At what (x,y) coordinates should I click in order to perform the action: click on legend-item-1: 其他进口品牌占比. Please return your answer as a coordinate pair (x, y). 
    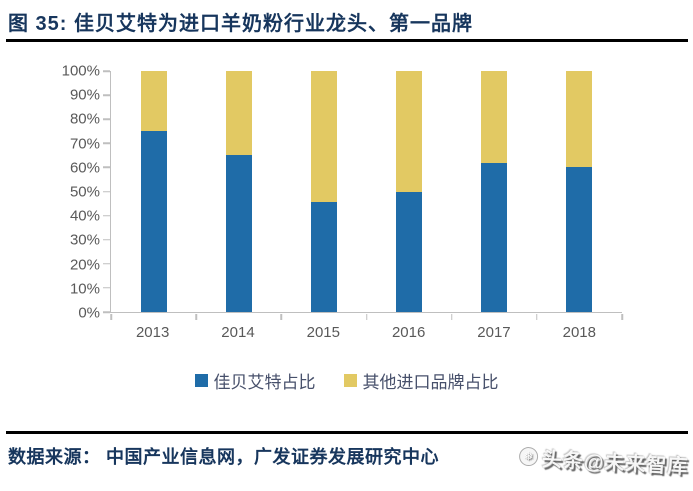
    Looking at the image, I should click on (421, 380).